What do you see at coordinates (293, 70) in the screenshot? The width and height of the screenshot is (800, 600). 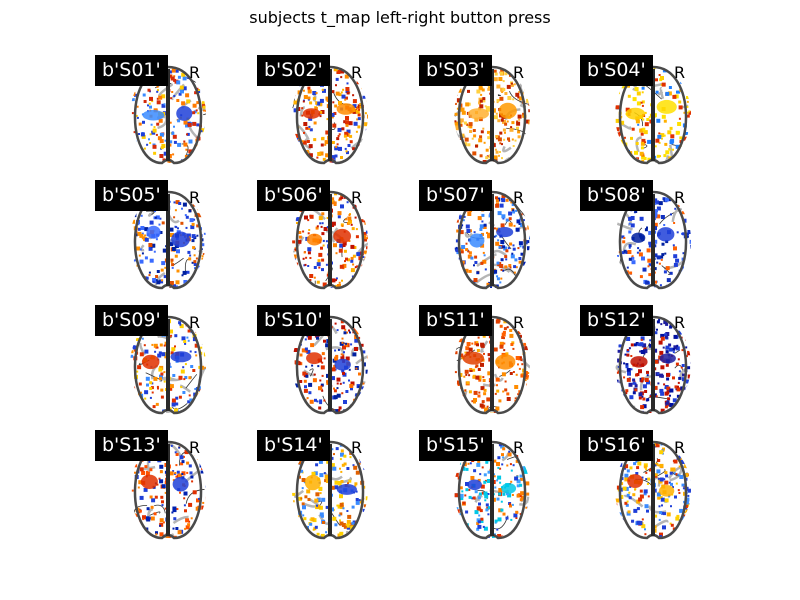 I see `subject-label: b'S02'` at bounding box center [293, 70].